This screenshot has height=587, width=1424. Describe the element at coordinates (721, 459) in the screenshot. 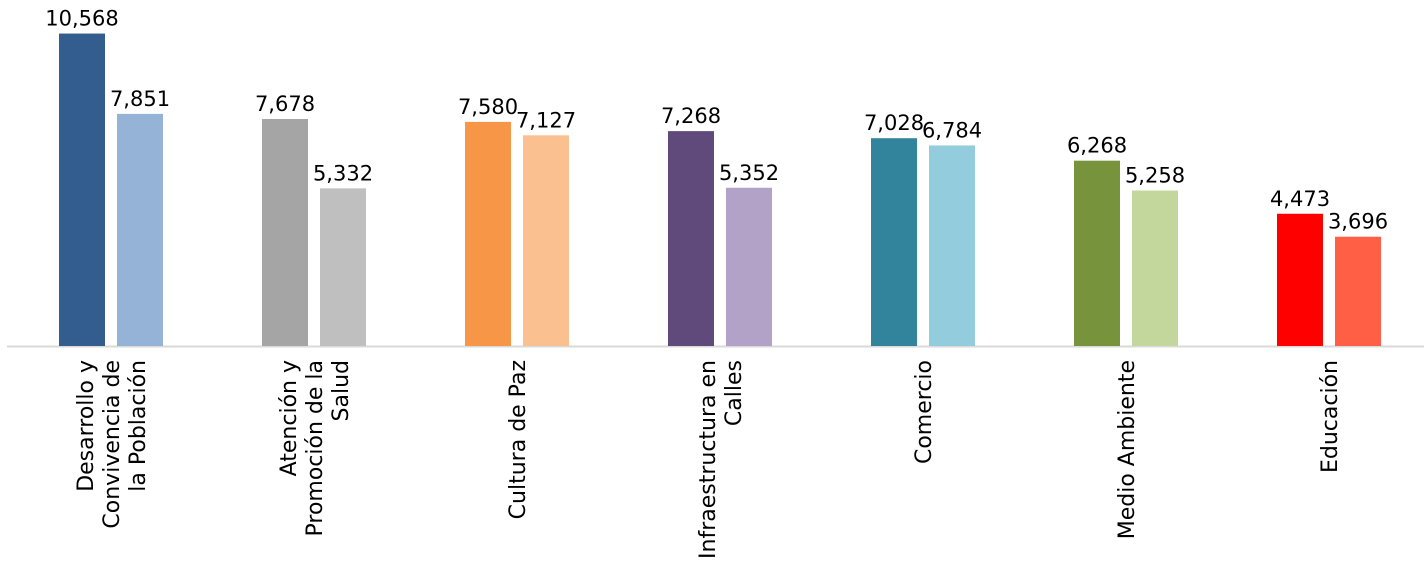

I see `category-label: Infraestructura enCalles` at that location.